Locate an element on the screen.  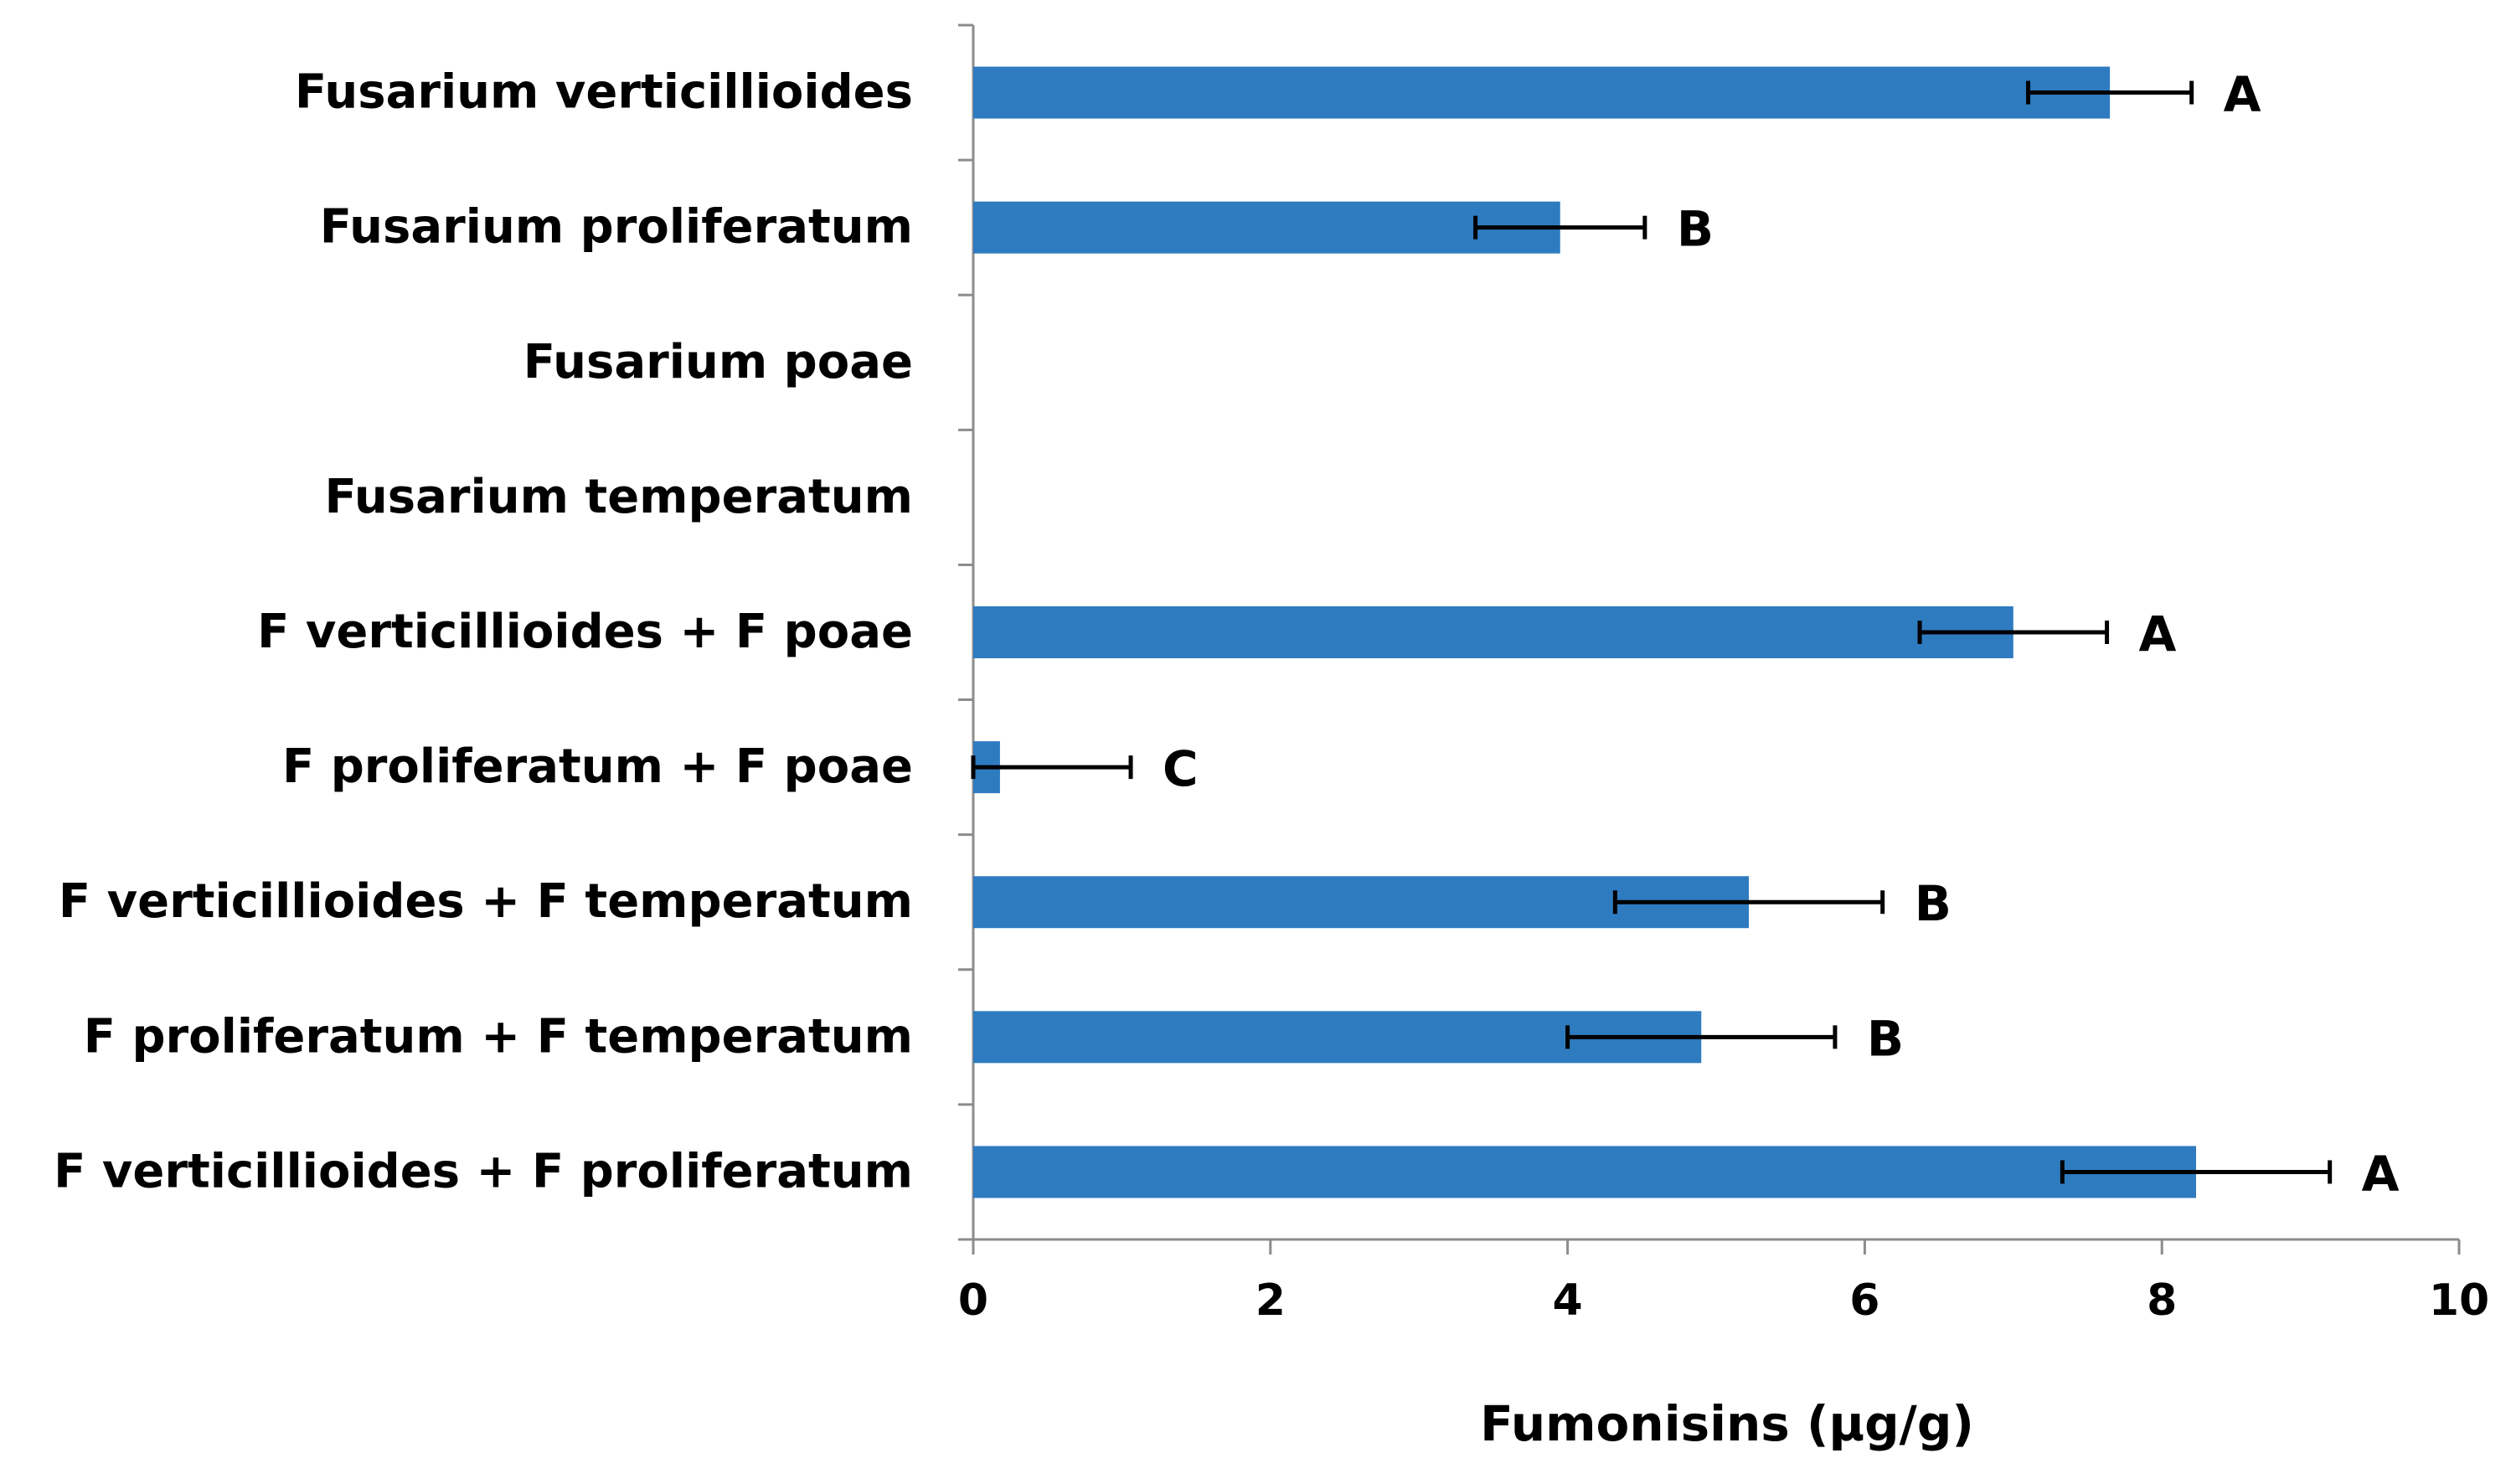
category-label: Fusarium proliferatum is located at coordinates (616, 227).